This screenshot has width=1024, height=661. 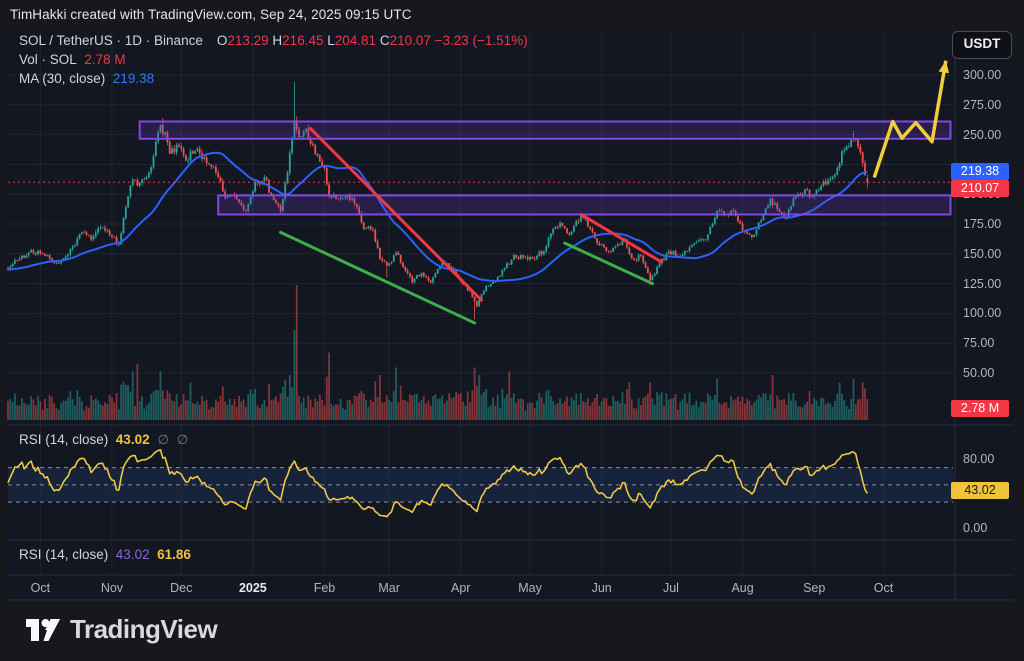 I want to click on rsi-line, so click(x=438, y=483).